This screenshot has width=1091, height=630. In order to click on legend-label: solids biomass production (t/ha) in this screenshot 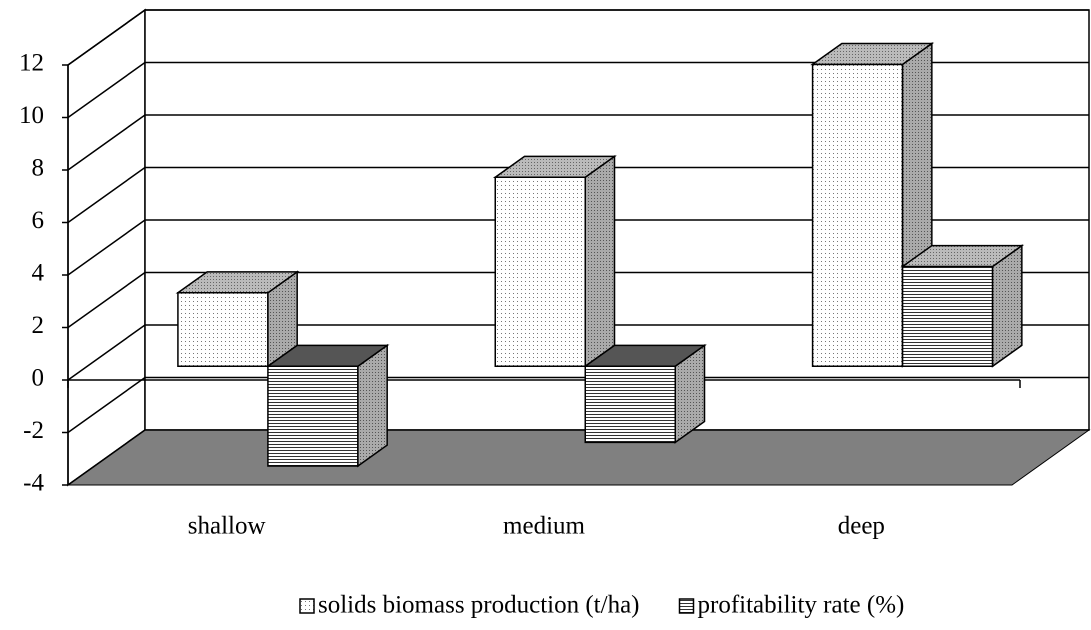, I will do `click(479, 605)`.